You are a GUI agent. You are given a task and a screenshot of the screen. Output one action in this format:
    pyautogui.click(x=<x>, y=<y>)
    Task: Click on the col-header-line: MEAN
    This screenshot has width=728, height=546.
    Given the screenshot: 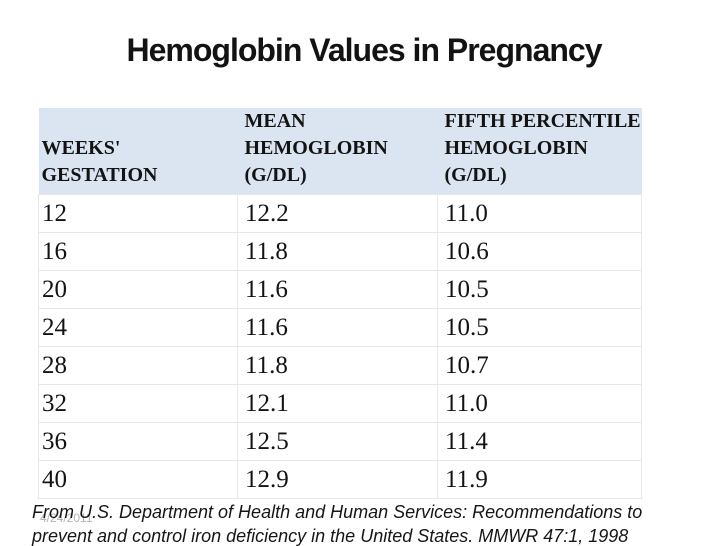 What is the action you would take?
    pyautogui.click(x=275, y=121)
    